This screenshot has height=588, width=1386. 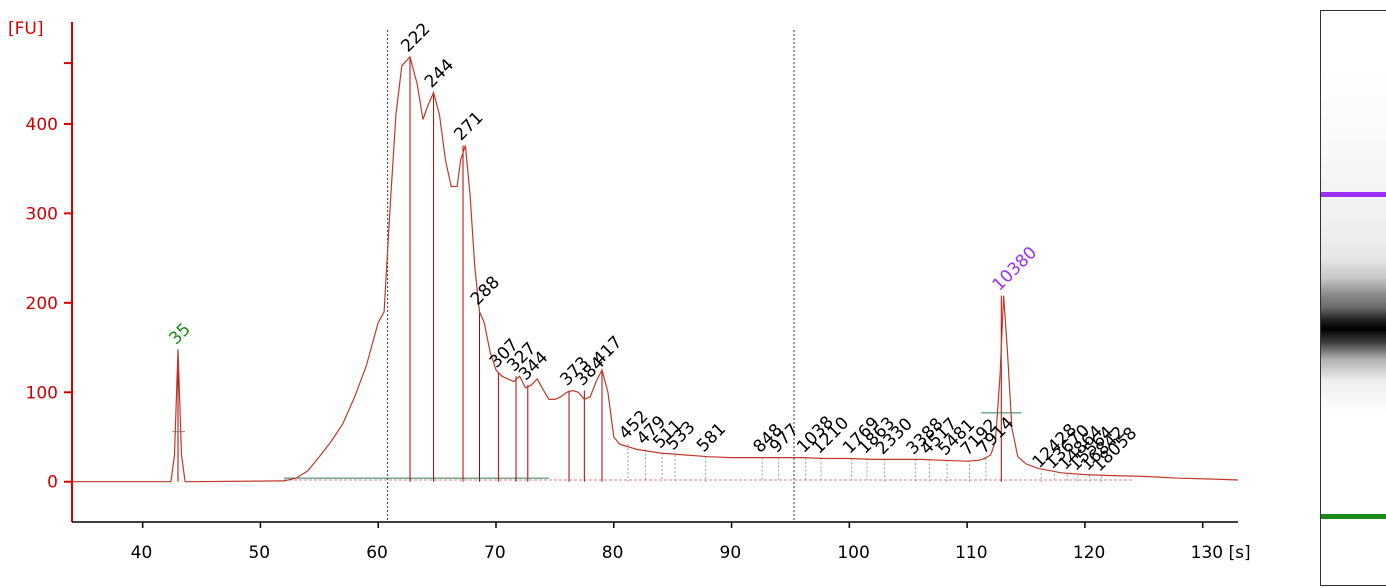 I want to click on peak-label-581: 581, so click(x=711, y=437).